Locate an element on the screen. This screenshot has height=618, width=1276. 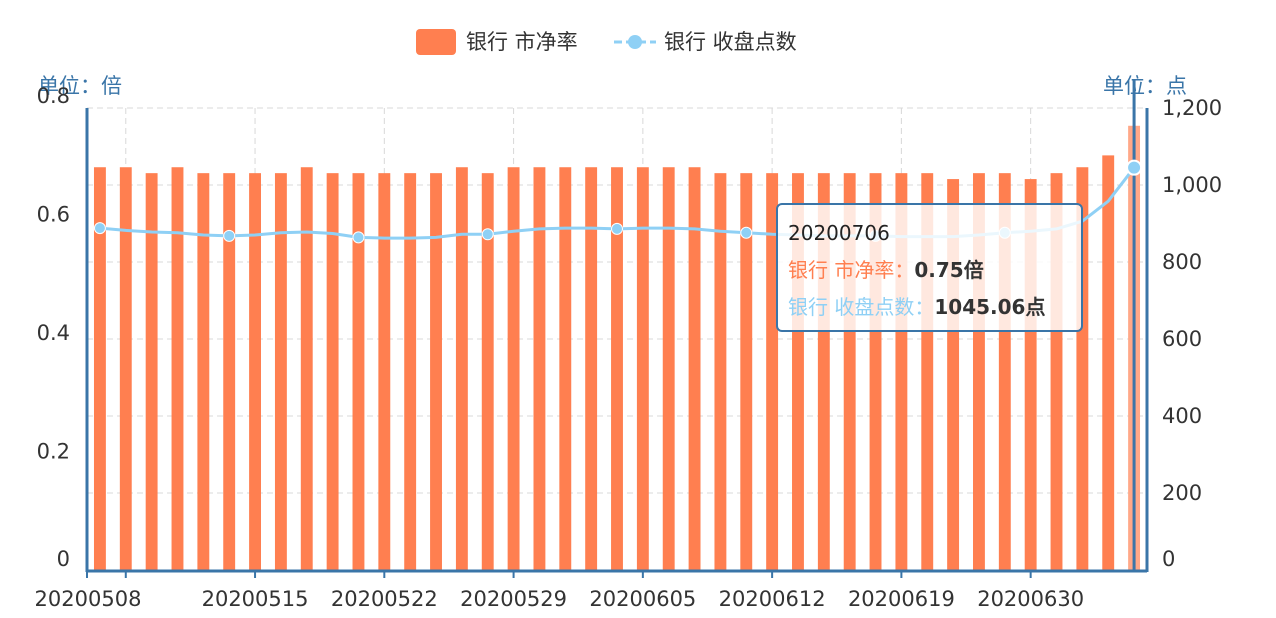
legend-bar-label: 银行 市净率 is located at coordinates (522, 42).